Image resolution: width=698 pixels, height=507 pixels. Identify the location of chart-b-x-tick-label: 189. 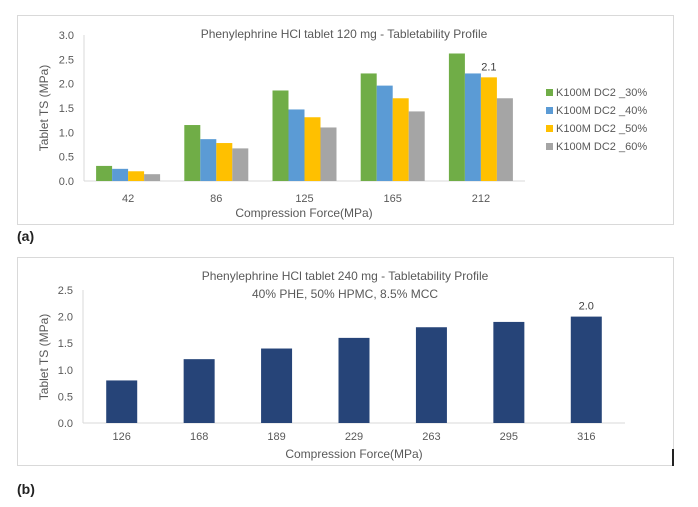
(276, 437).